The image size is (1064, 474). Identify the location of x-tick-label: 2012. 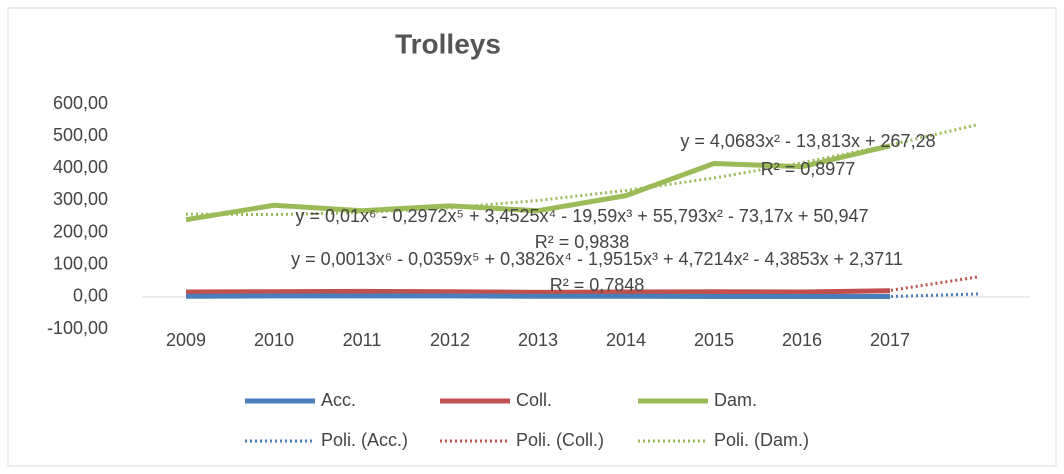
(450, 340).